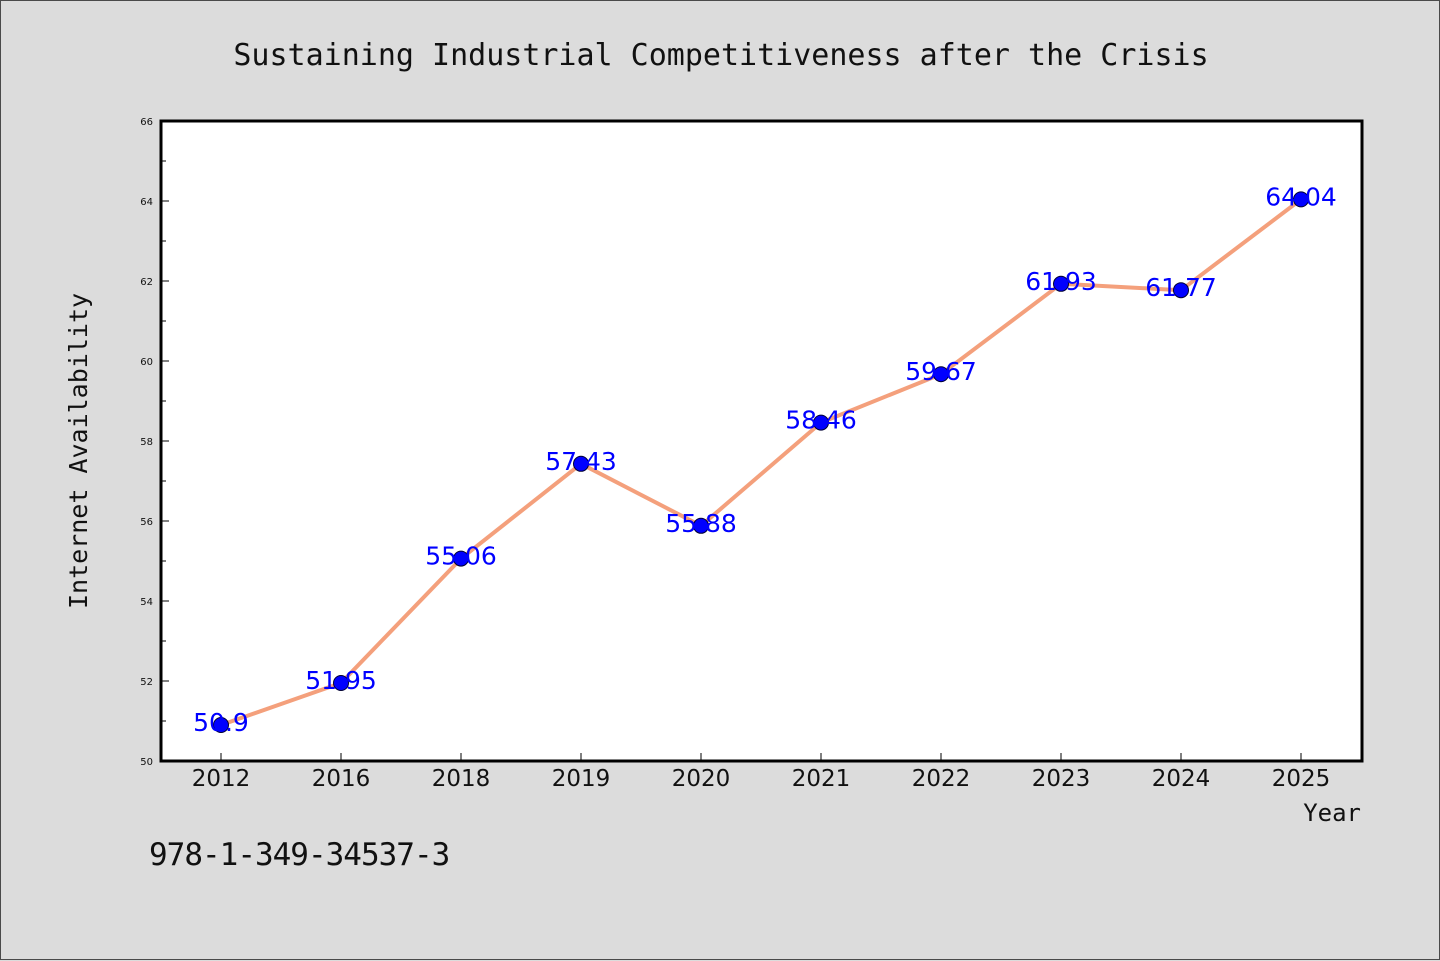 Image resolution: width=1440 pixels, height=961 pixels. Describe the element at coordinates (701, 779) in the screenshot. I see `x-tick-label: 2020` at that location.